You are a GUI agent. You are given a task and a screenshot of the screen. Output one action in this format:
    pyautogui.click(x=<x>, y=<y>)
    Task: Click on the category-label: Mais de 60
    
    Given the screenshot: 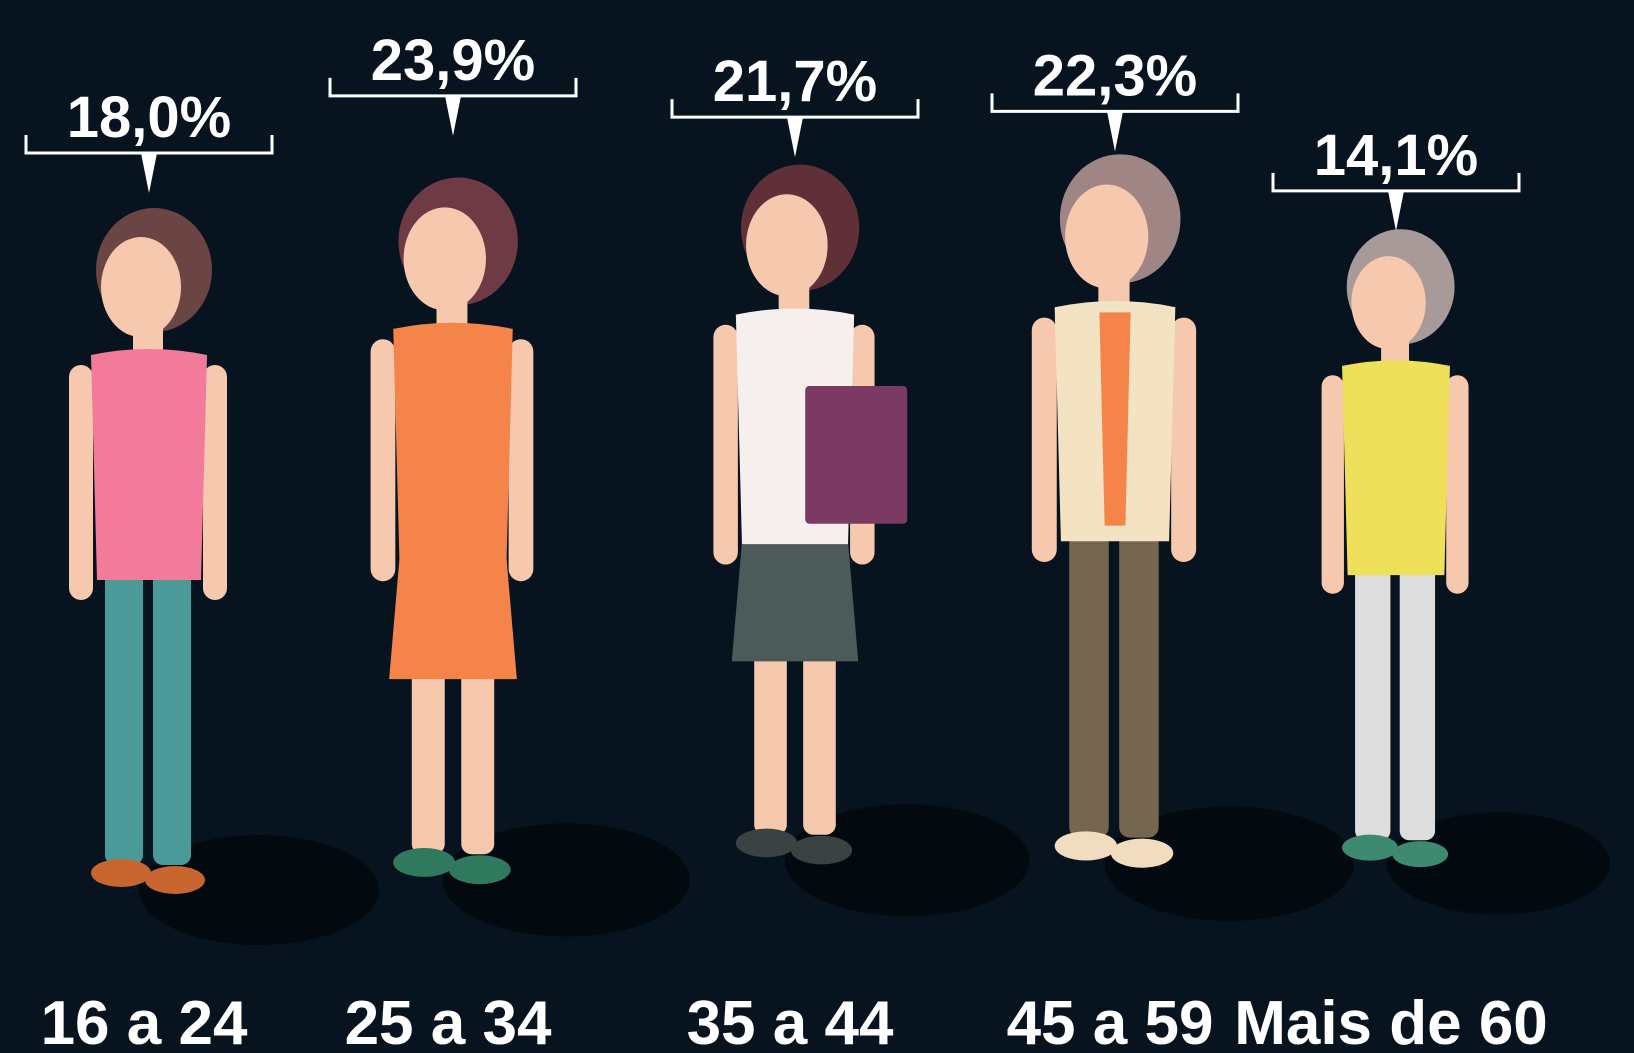 What is the action you would take?
    pyautogui.click(x=1391, y=1021)
    